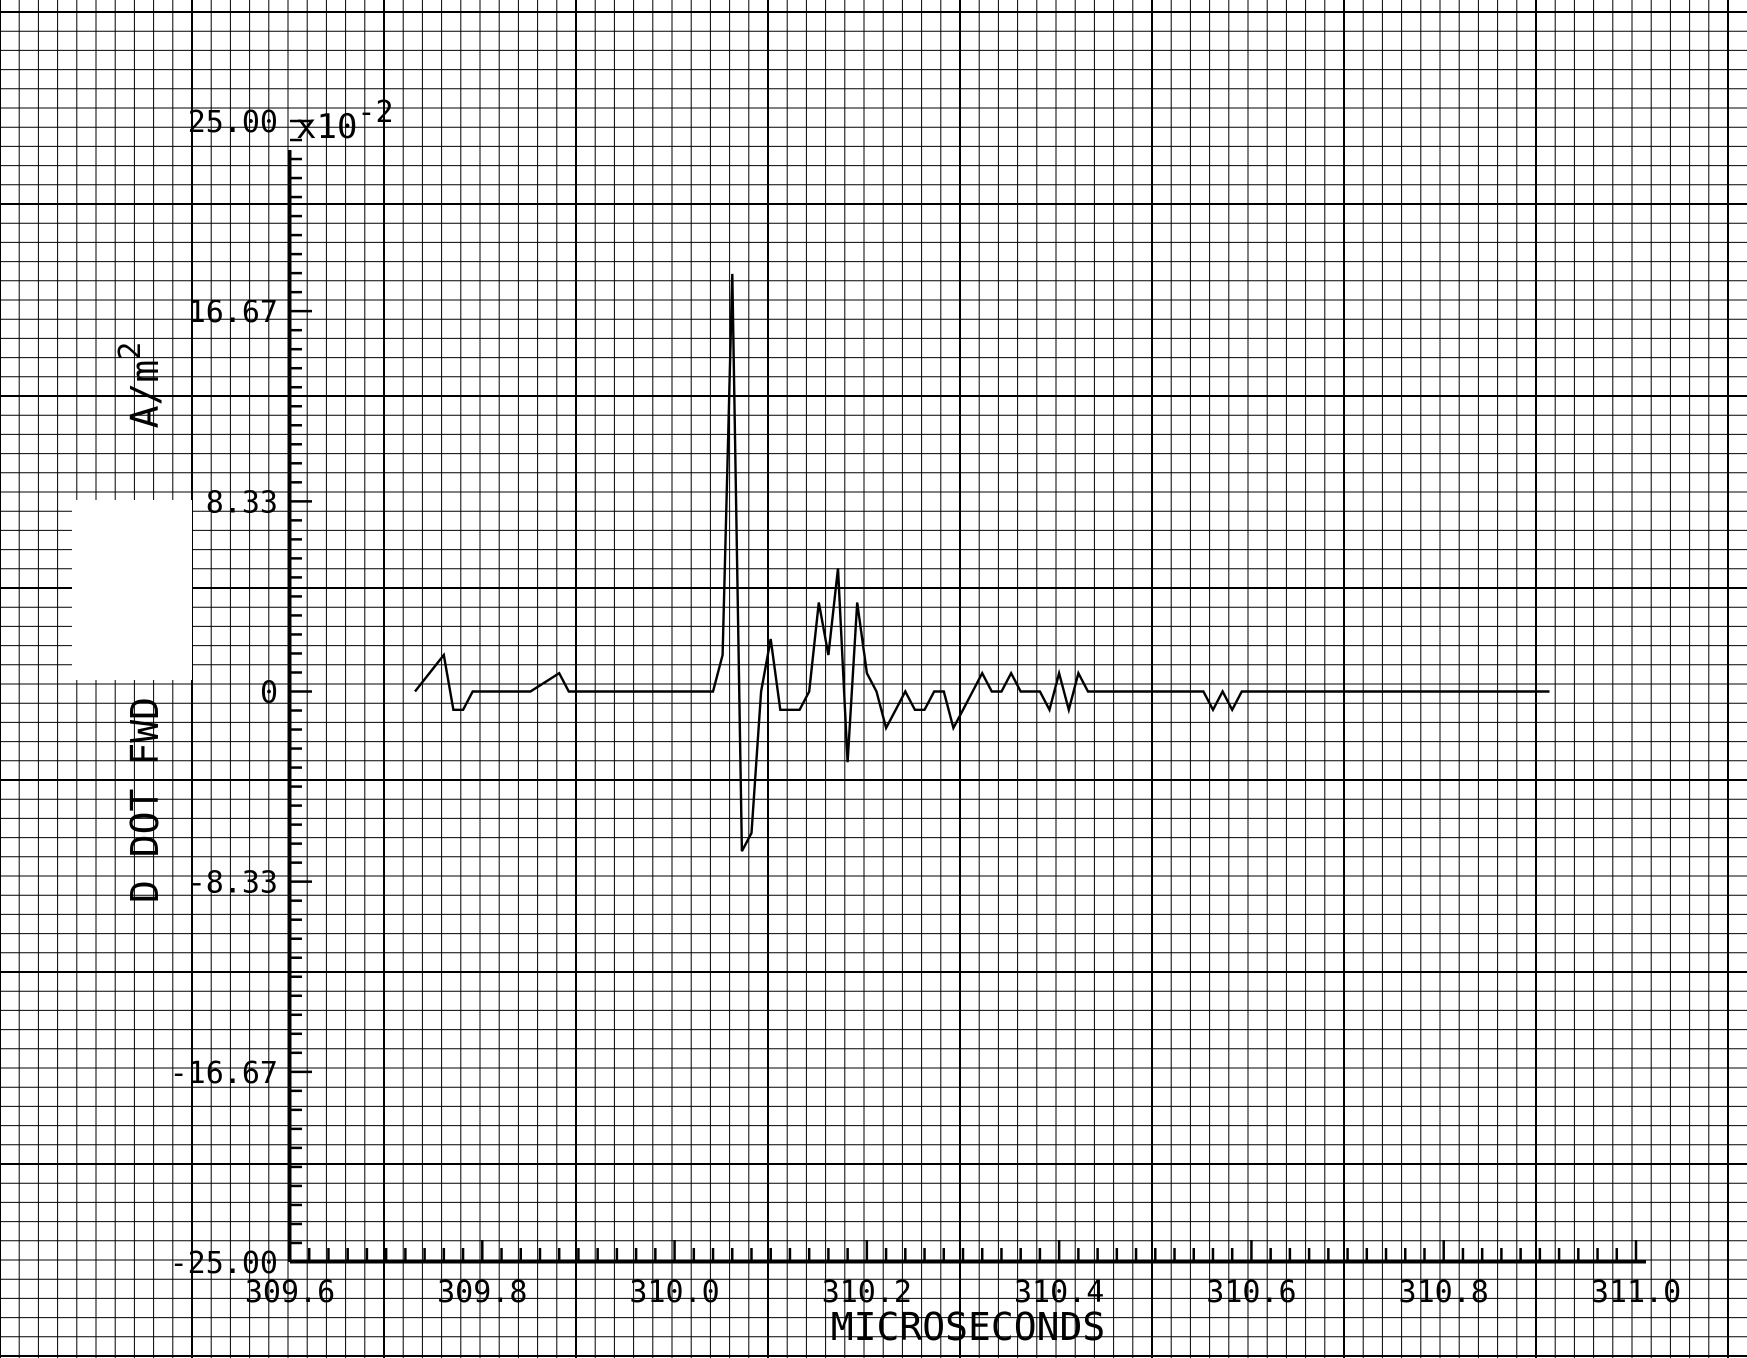 The width and height of the screenshot is (1747, 1358). I want to click on x-tick-label: 310.8, so click(1444, 1292).